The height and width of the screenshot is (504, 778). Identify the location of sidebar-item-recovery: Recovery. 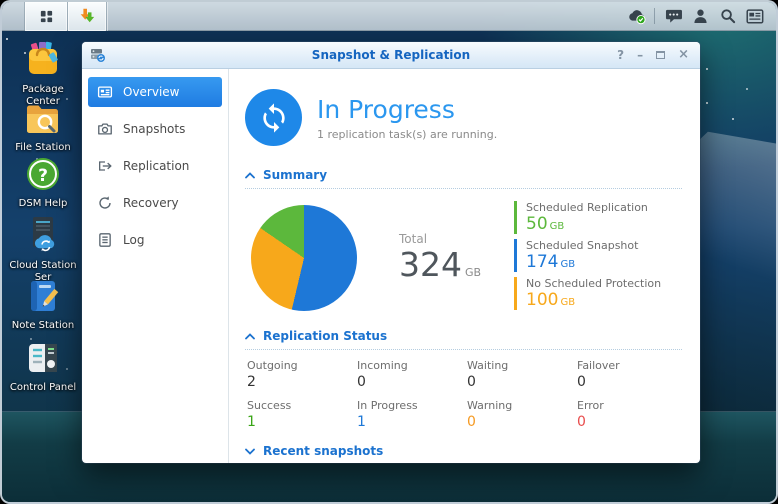
(155, 203).